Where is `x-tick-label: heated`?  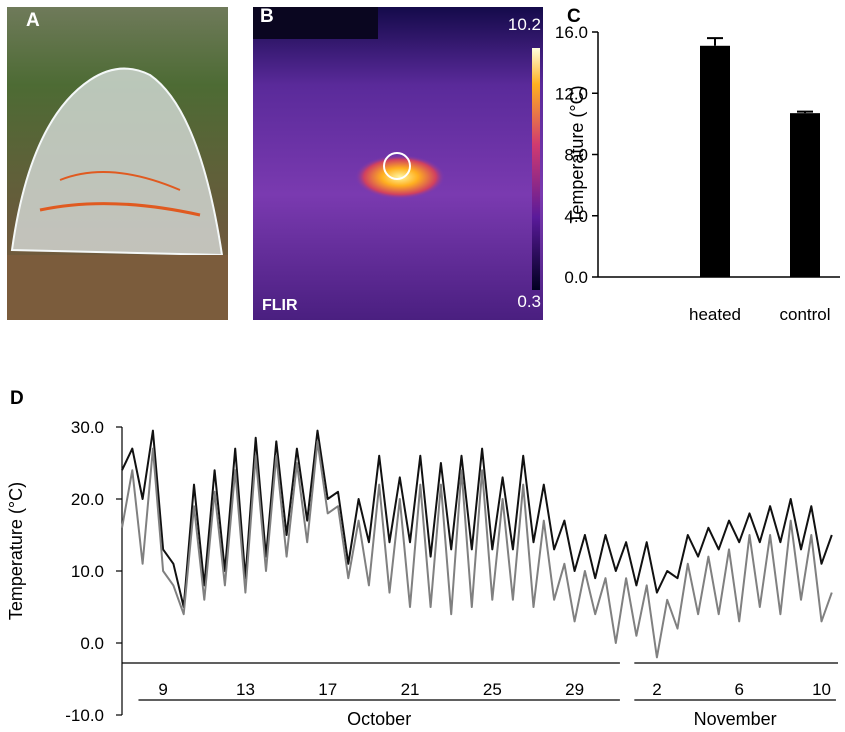 x-tick-label: heated is located at coordinates (715, 314).